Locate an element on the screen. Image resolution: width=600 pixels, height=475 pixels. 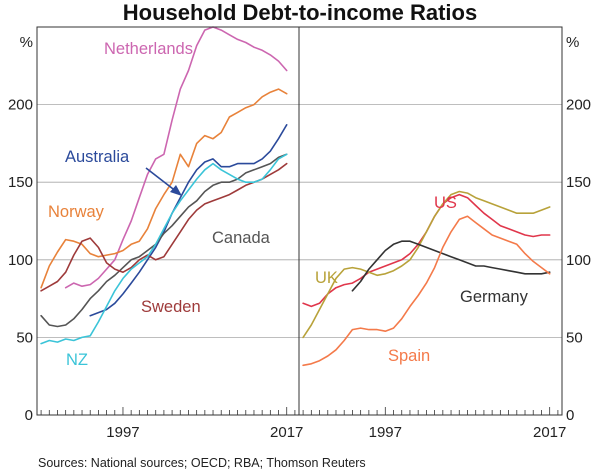
series-line-uk is located at coordinates (426, 264).